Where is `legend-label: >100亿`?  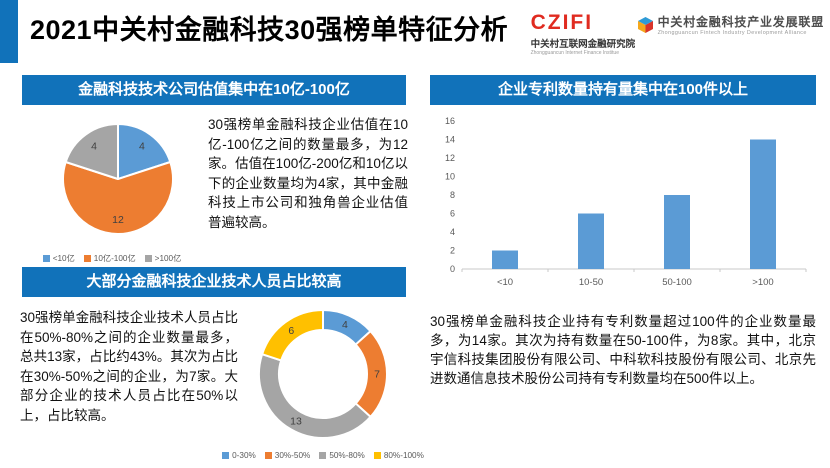
legend-label: >100亿 is located at coordinates (168, 258).